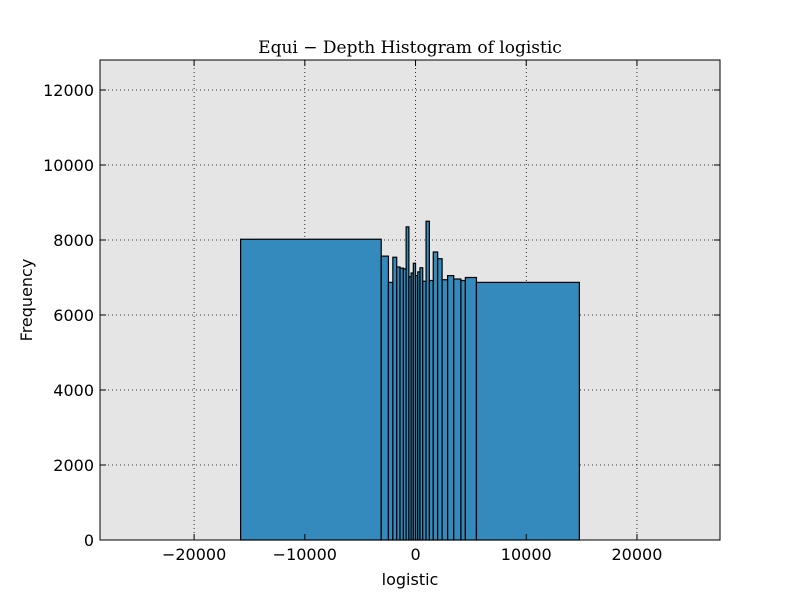 The width and height of the screenshot is (800, 600). Describe the element at coordinates (73, 315) in the screenshot. I see `y-tick-label: 6000` at that location.